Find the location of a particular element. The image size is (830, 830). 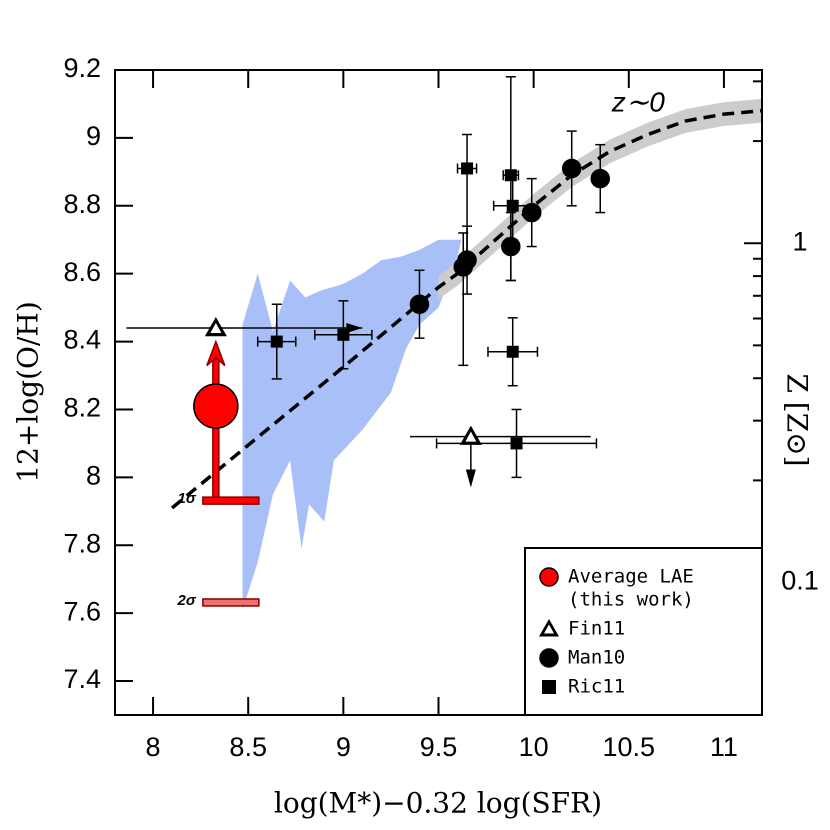

y2-axis-label: Z [Z⊙] is located at coordinates (797, 419).